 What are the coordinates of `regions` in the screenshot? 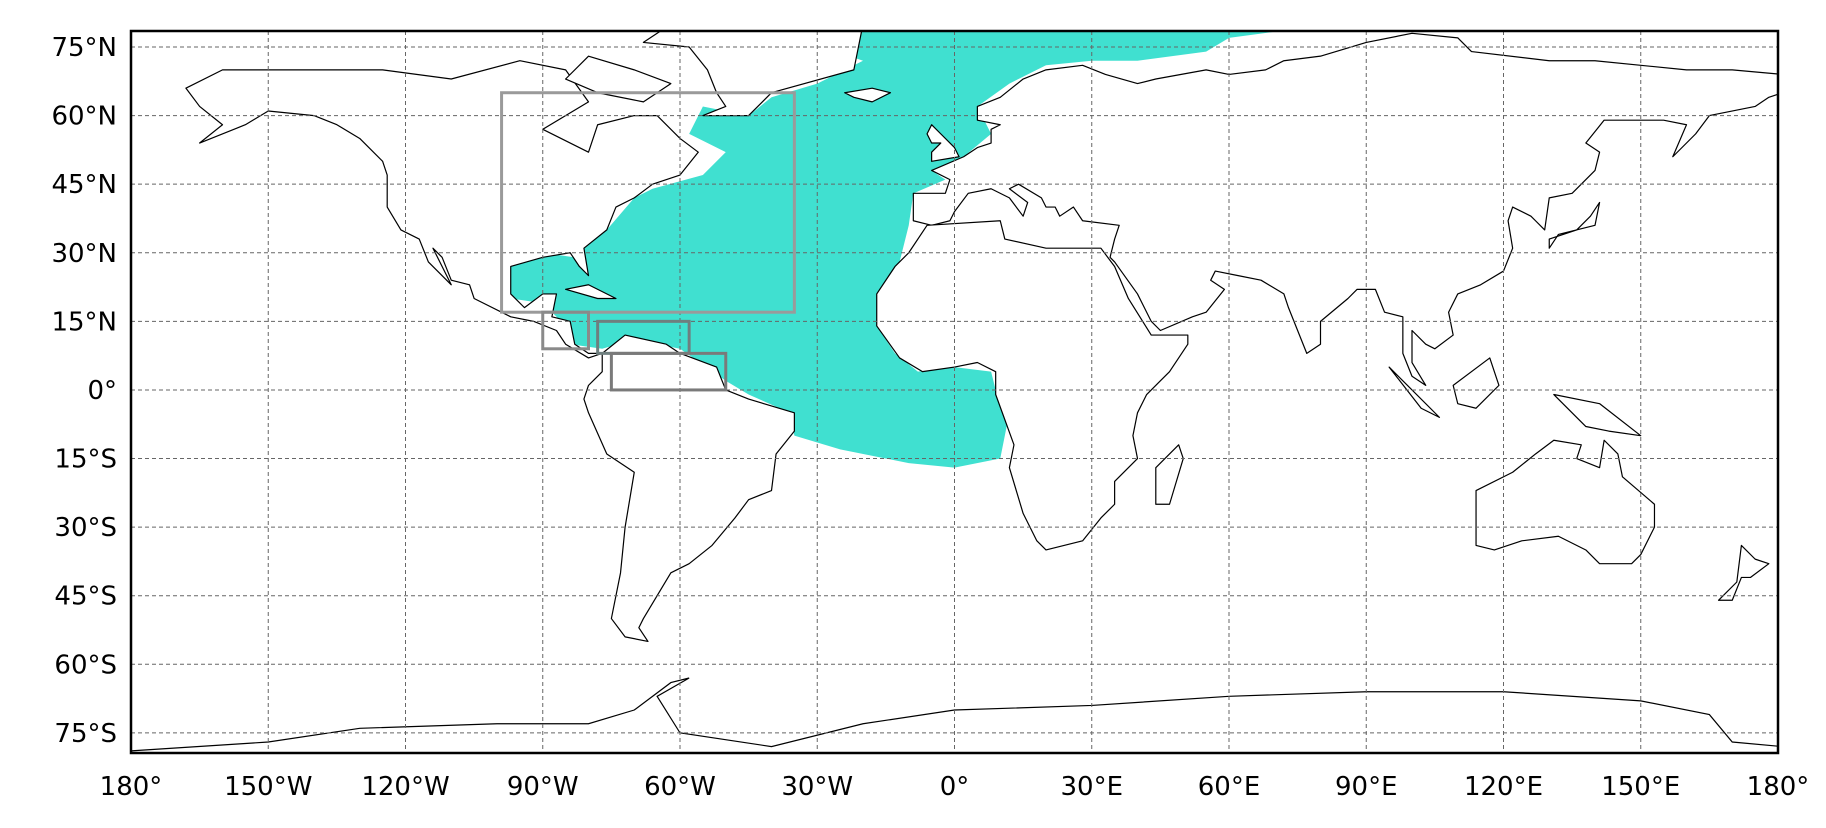 It's located at (648, 241).